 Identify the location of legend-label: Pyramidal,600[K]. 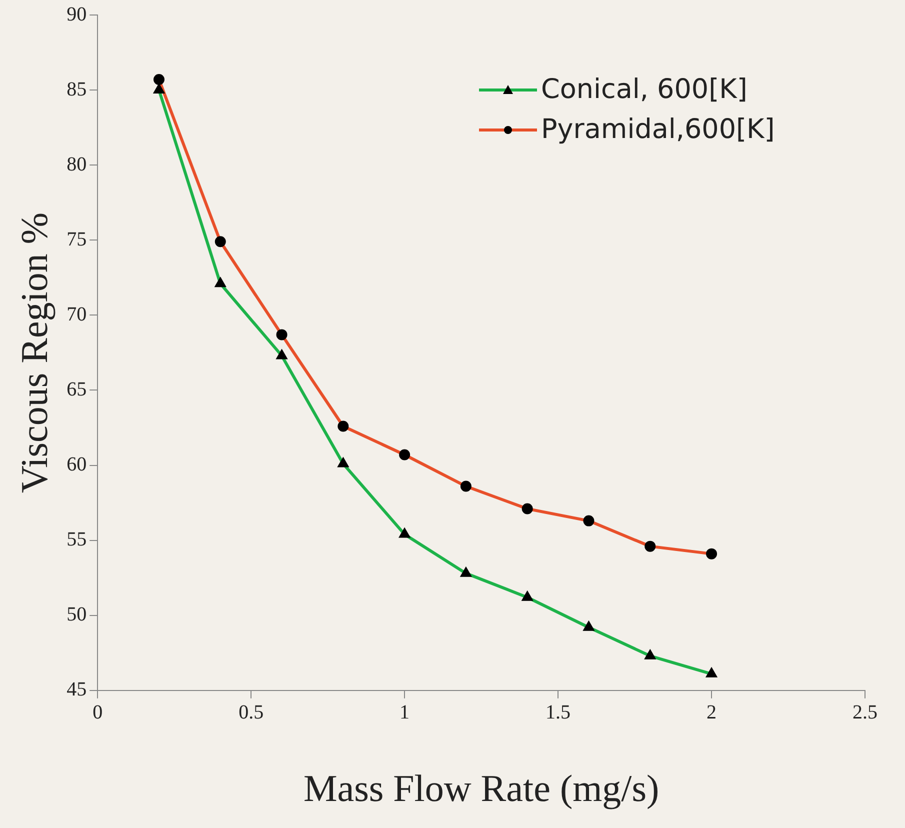
(658, 130).